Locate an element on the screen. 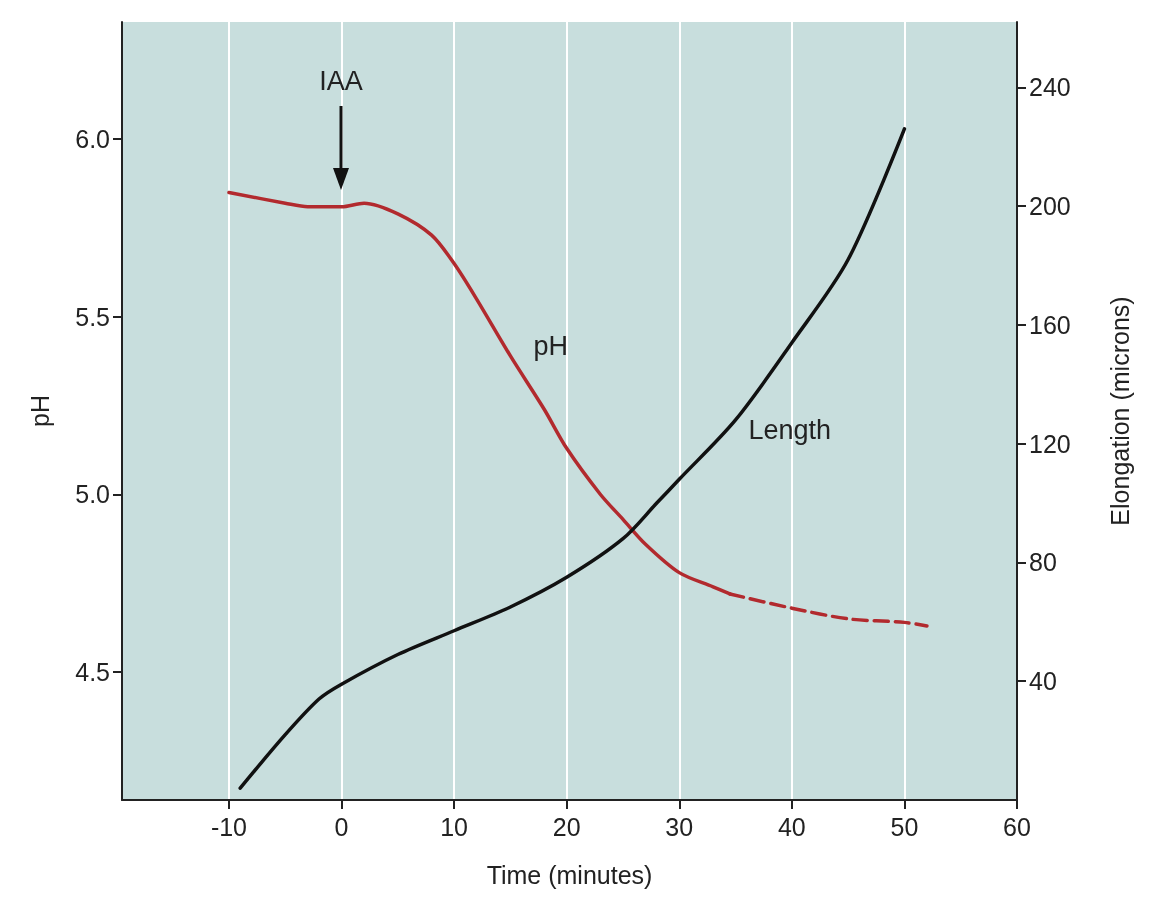 The image size is (1166, 910). y-axis-title: pH is located at coordinates (39, 411).